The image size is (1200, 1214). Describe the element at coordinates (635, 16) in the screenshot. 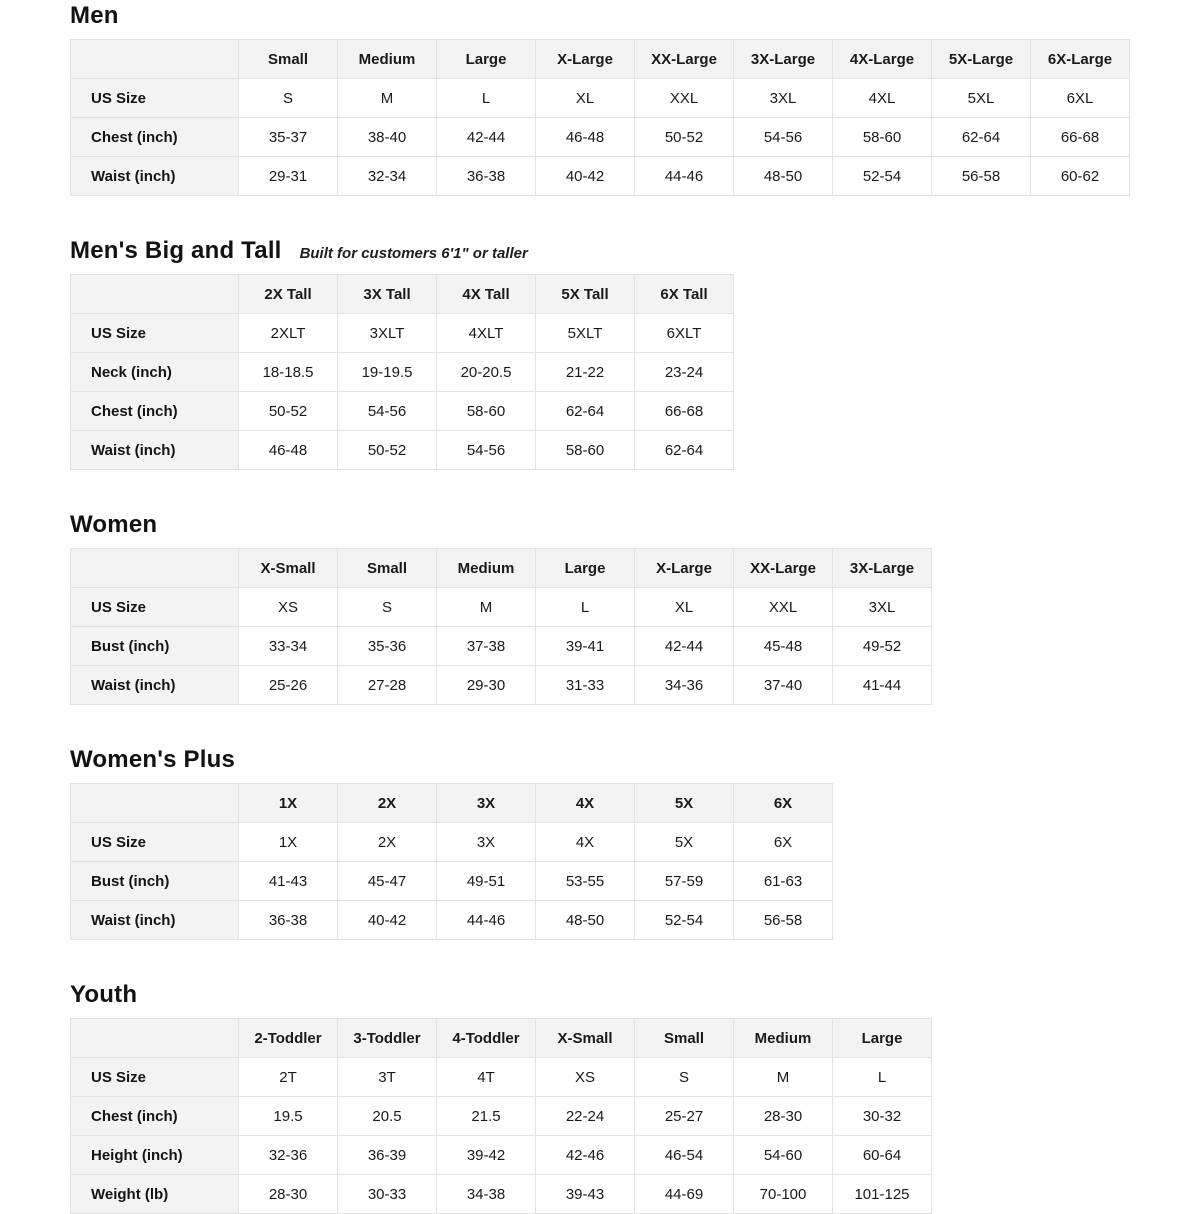

I see `section-header: Men` at that location.